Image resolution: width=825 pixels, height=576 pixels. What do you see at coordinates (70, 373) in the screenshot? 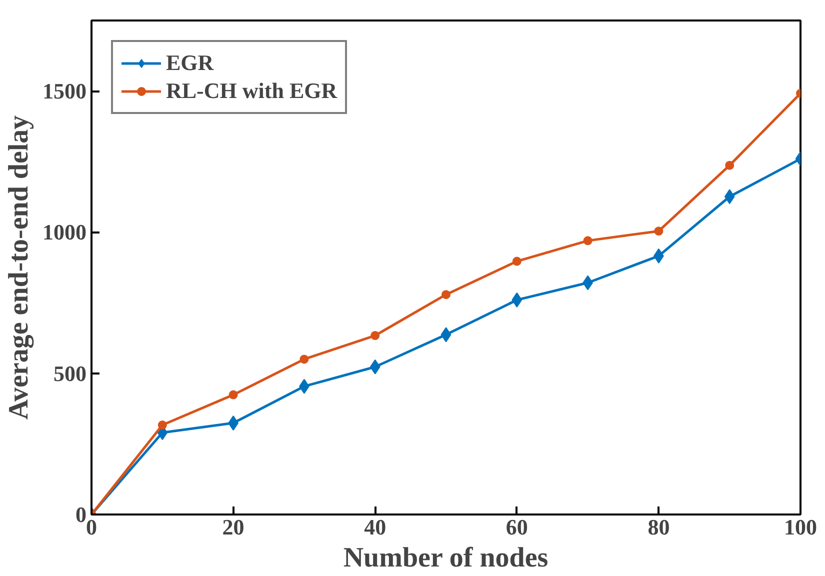
I see `y-tick-label: 500` at bounding box center [70, 373].